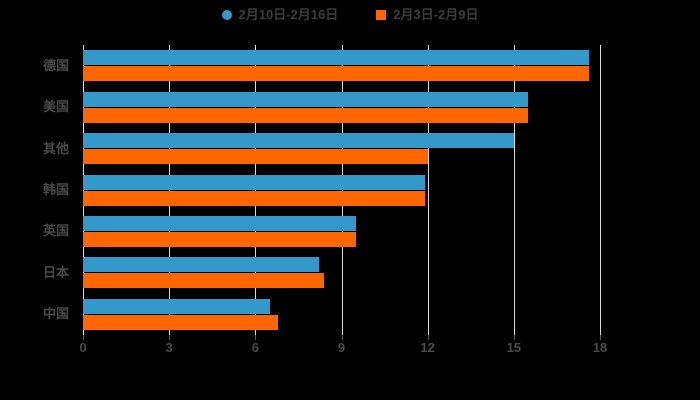 This screenshot has height=400, width=700. Describe the element at coordinates (255, 347) in the screenshot. I see `x-axis-tick-label: 6` at that location.